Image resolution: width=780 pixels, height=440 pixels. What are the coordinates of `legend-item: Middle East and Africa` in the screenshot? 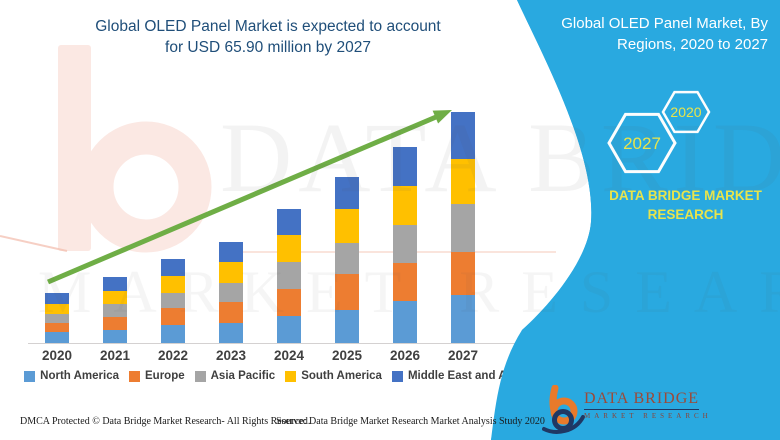 It's located at (461, 376).